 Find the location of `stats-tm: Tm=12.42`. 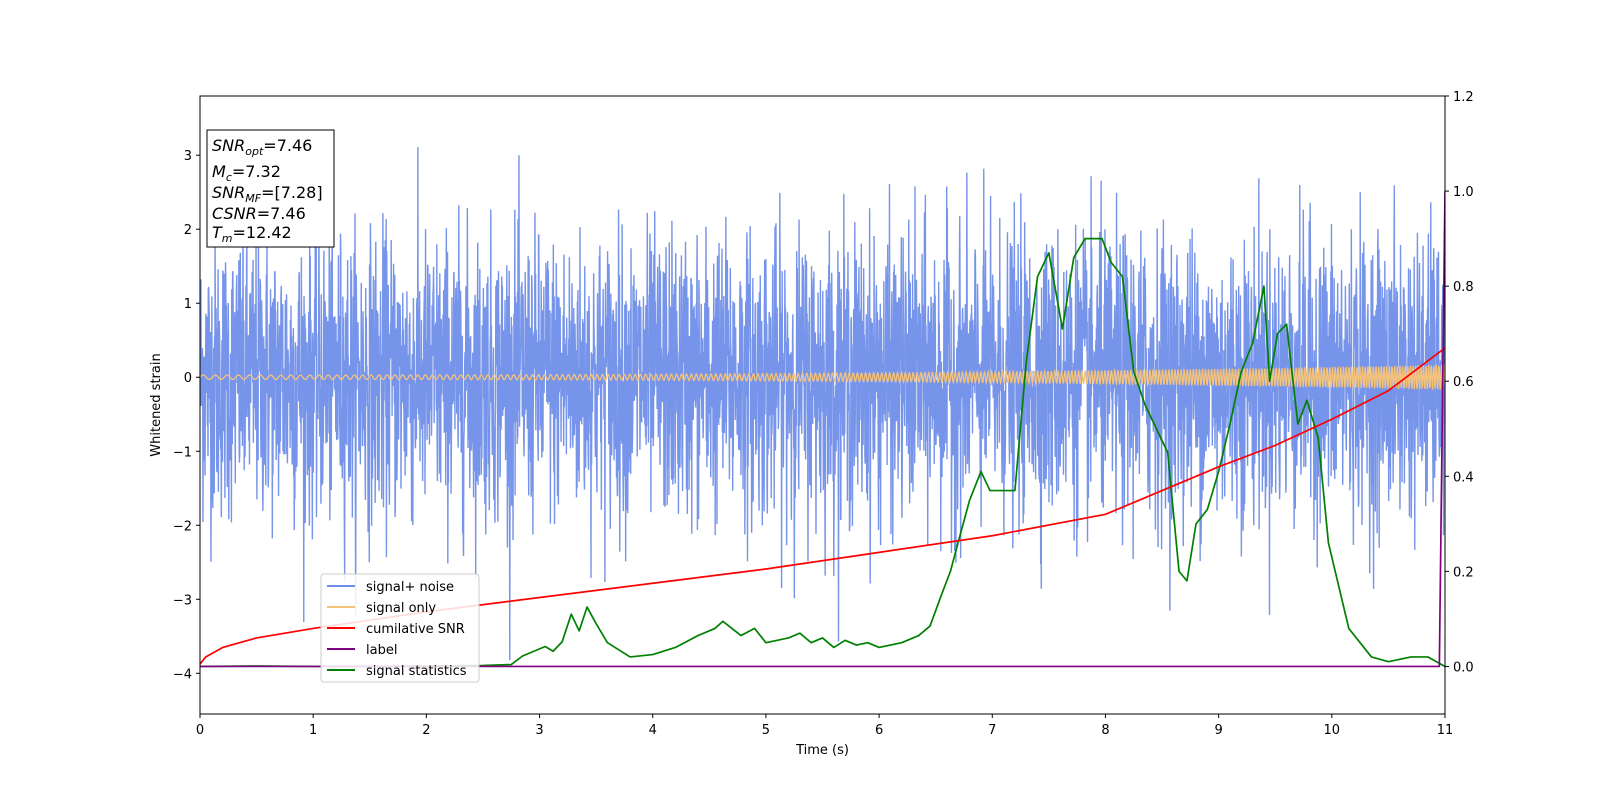

stats-tm: Tm=12.42 is located at coordinates (252, 234).